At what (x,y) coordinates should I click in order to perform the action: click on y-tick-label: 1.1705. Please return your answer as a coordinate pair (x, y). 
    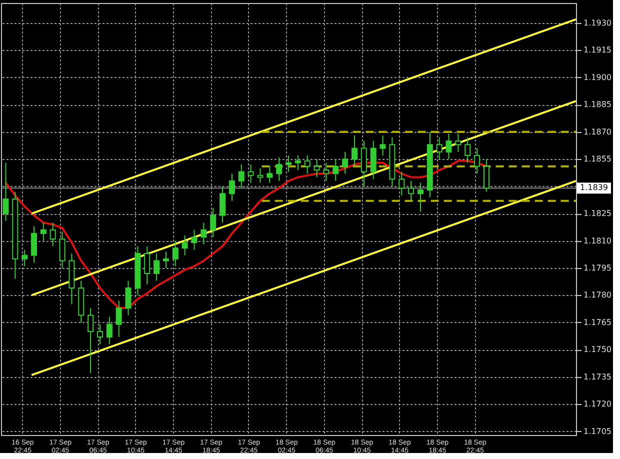
    Looking at the image, I should click on (598, 431).